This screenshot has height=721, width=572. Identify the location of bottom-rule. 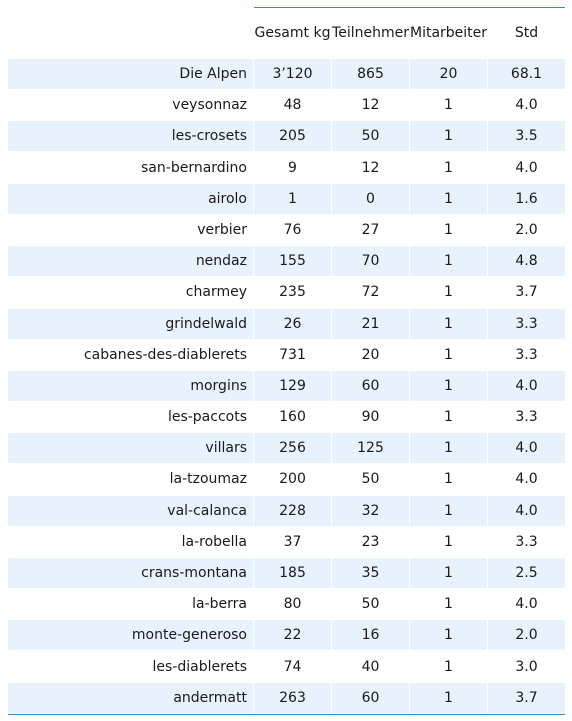
(286, 714).